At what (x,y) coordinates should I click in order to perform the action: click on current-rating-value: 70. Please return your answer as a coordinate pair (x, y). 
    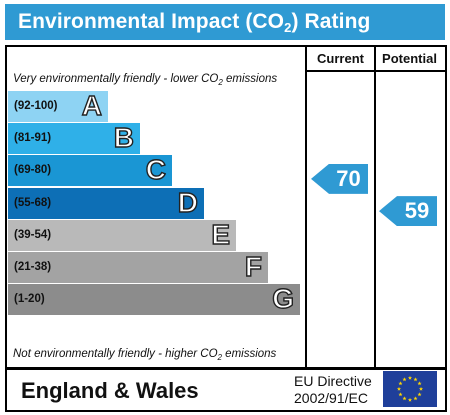
    Looking at the image, I should click on (348, 178).